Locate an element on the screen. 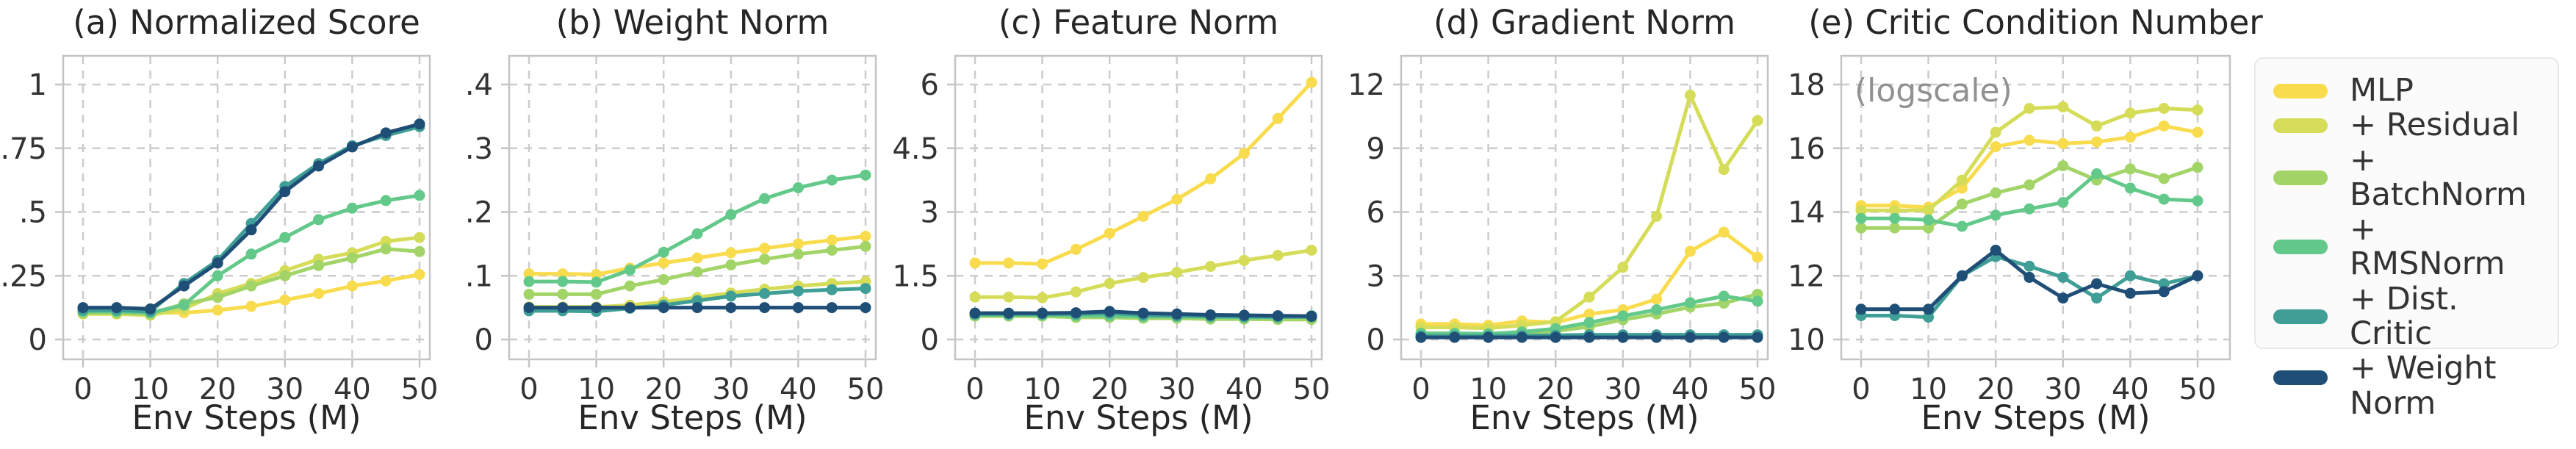 The image size is (2576, 449). panel-b-title: (b) Weight Norm is located at coordinates (693, 23).